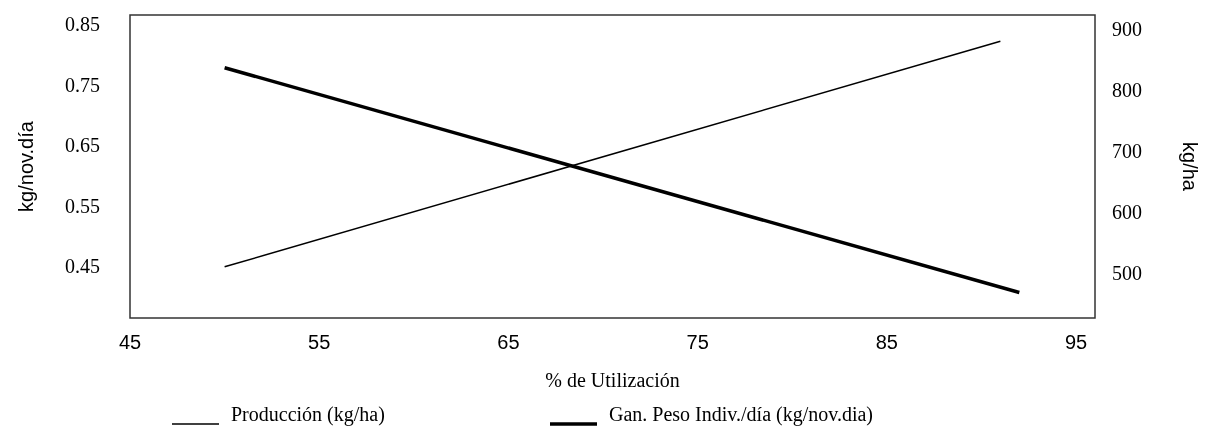 The height and width of the screenshot is (435, 1209). What do you see at coordinates (82, 84) in the screenshot?
I see `y-tick-label: 0.75` at bounding box center [82, 84].